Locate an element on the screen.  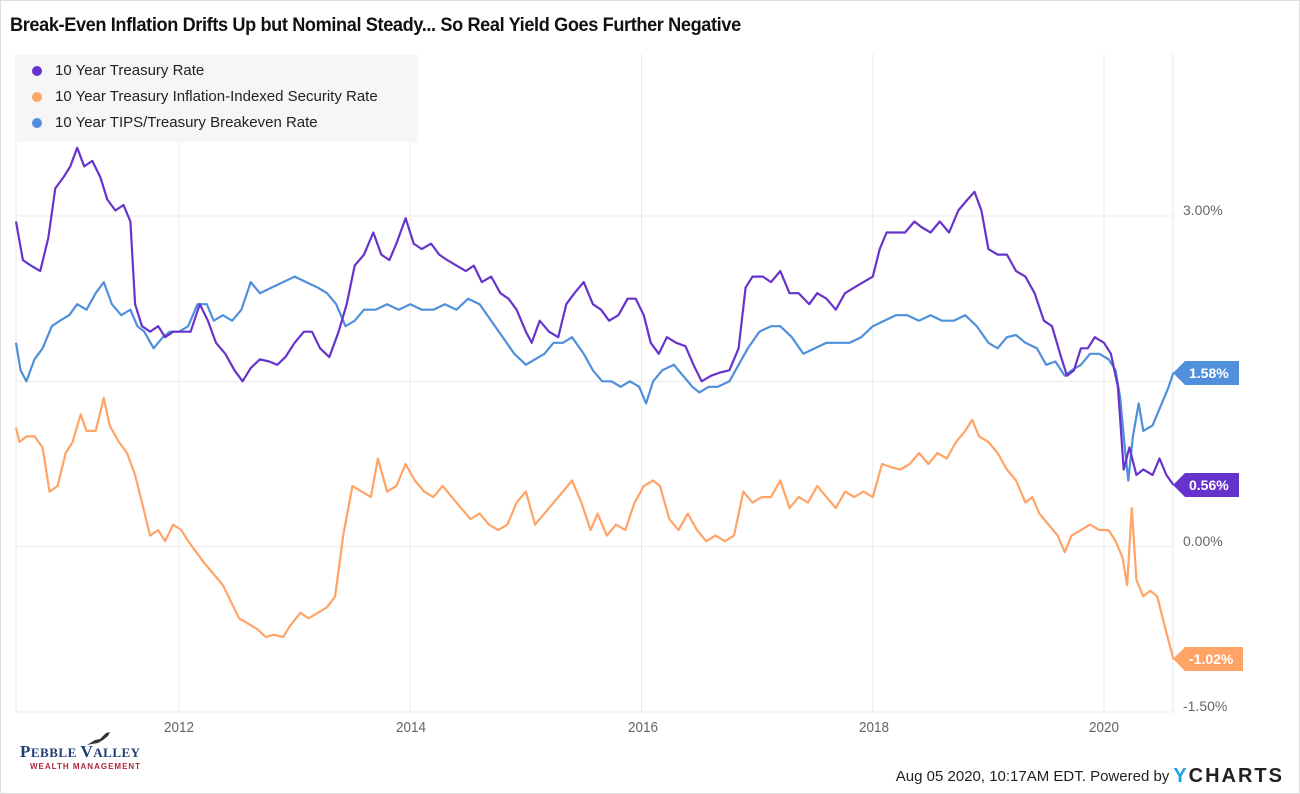
pebble-valley-logo: PEBBLE VALLEY WEALTH MANAGEMENT is located at coordinates (81, 751).